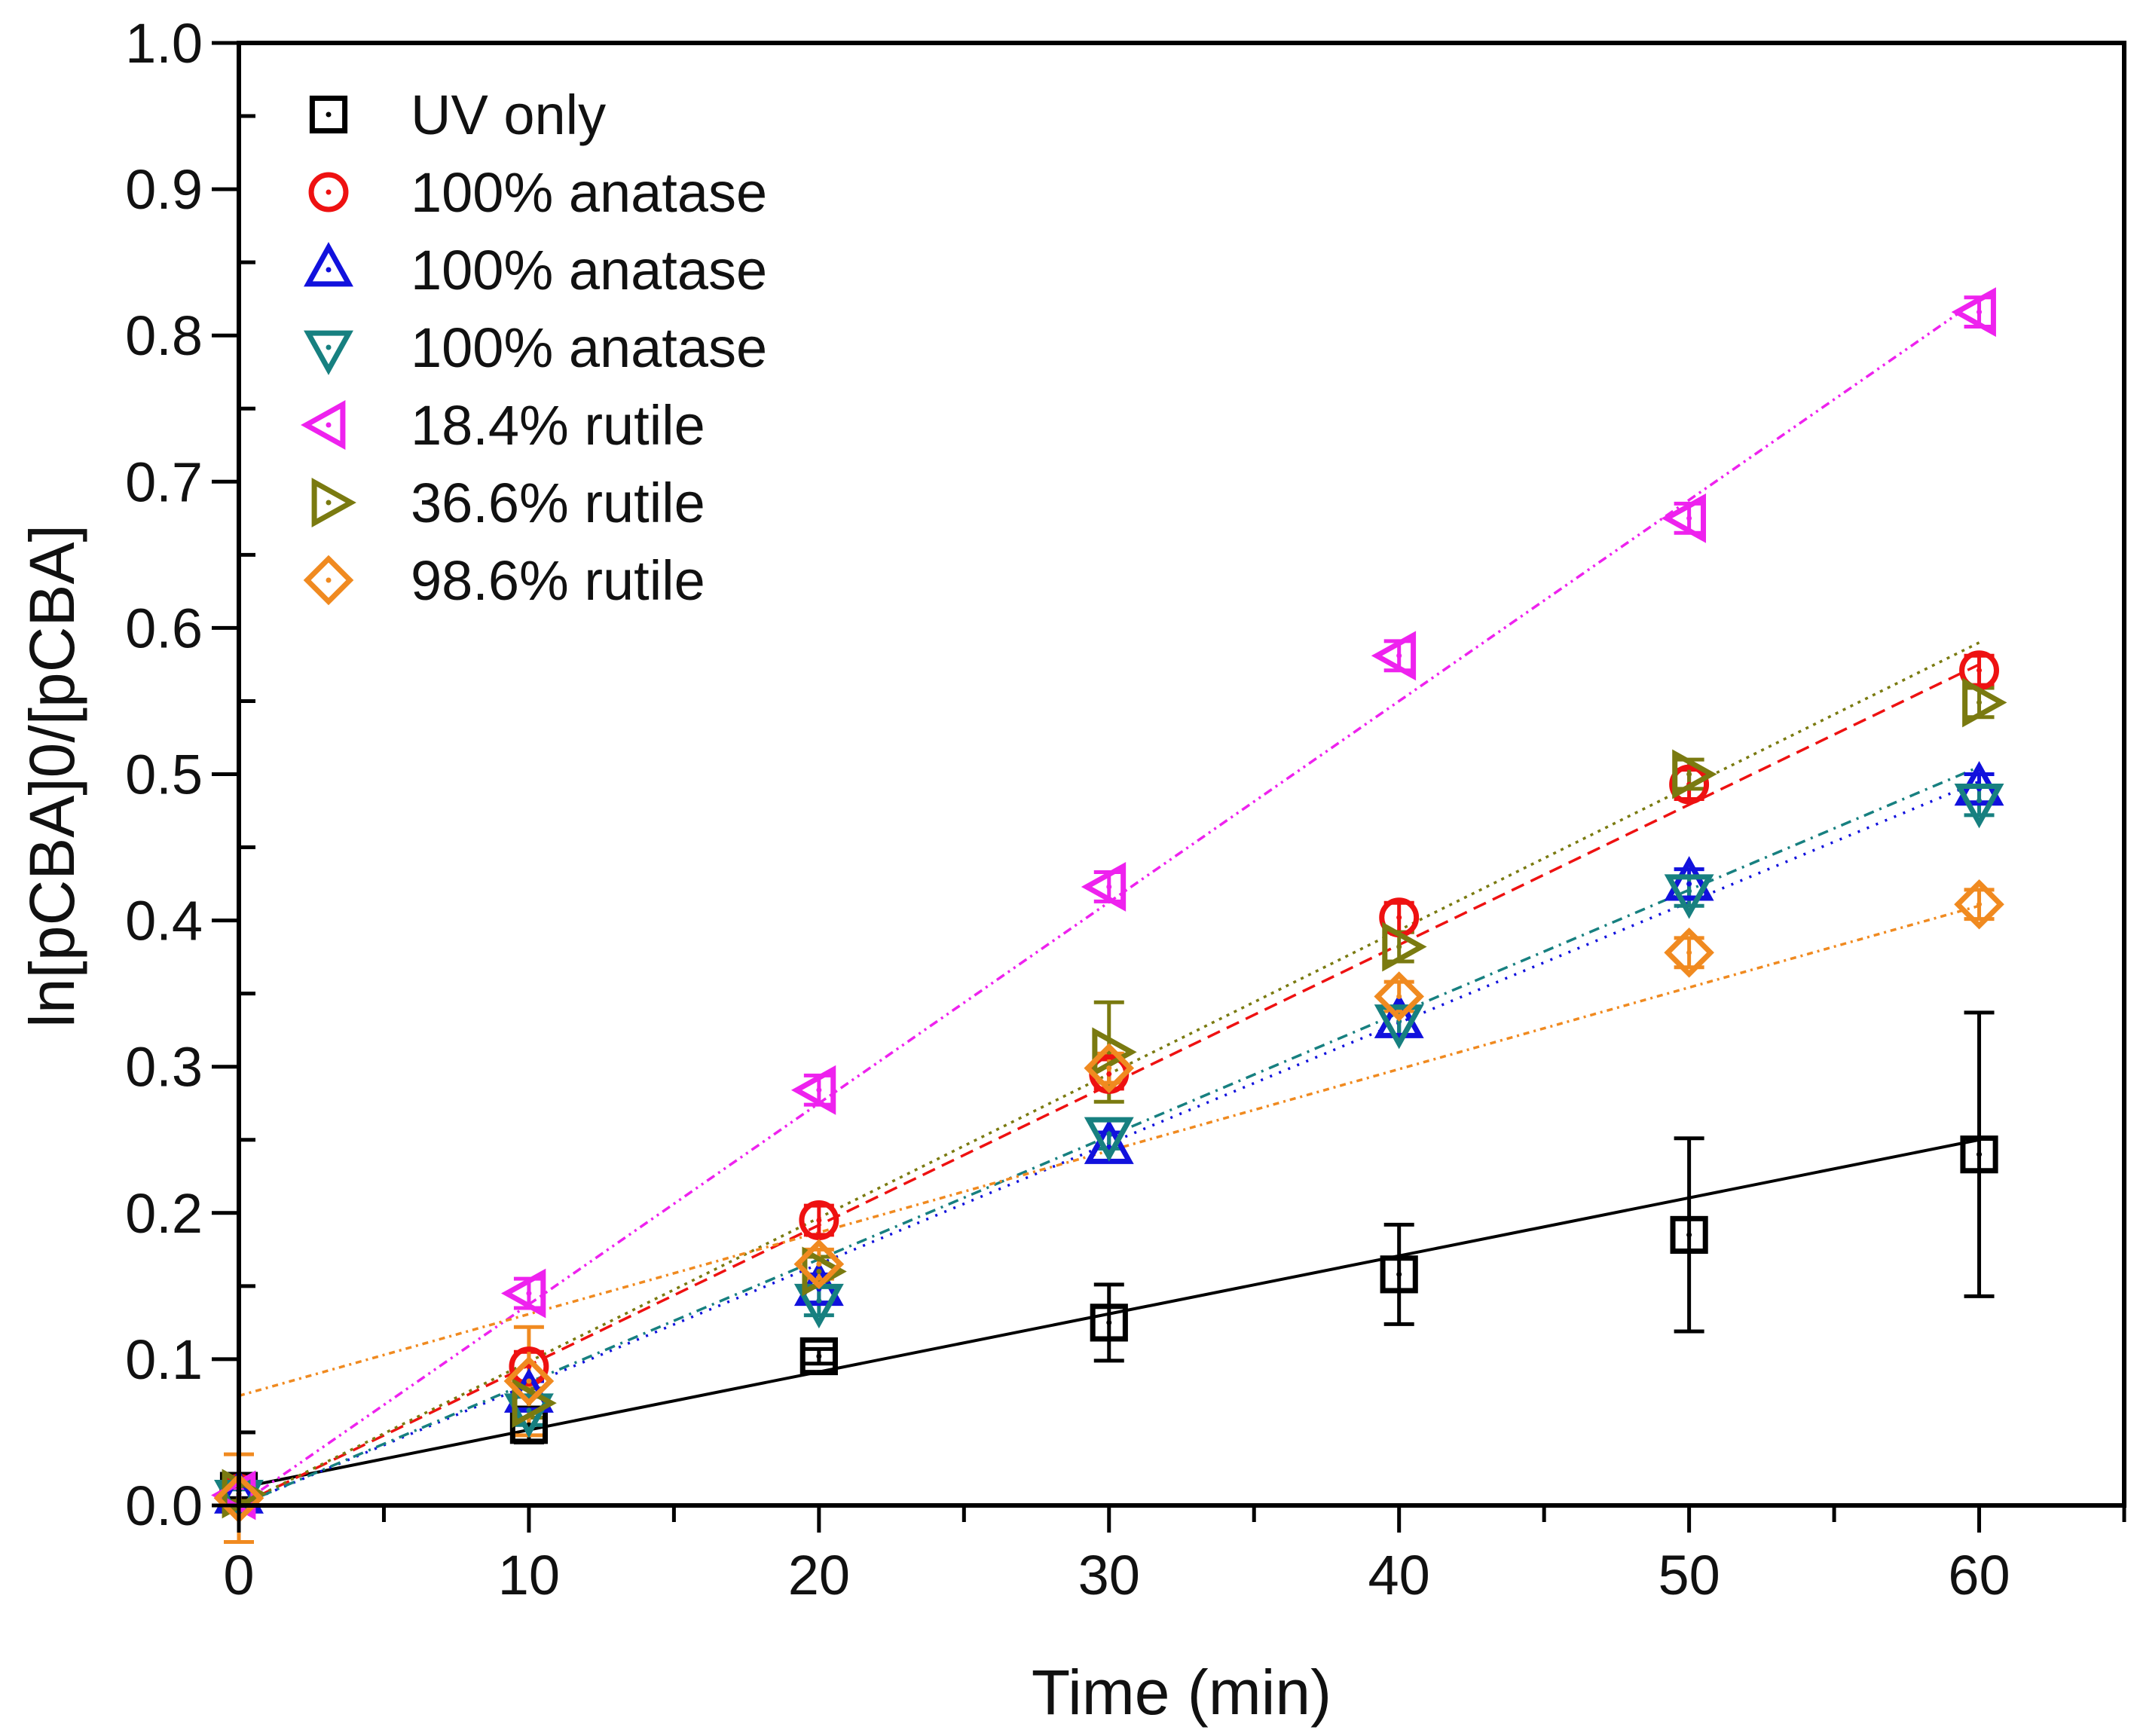 The width and height of the screenshot is (2137, 1736). I want to click on y-axis-ticks: 0.0 0.1 0.2 0.3 0.4 0.5 0.6 0.7 0.8 0.9 1.0, so click(190, 775).